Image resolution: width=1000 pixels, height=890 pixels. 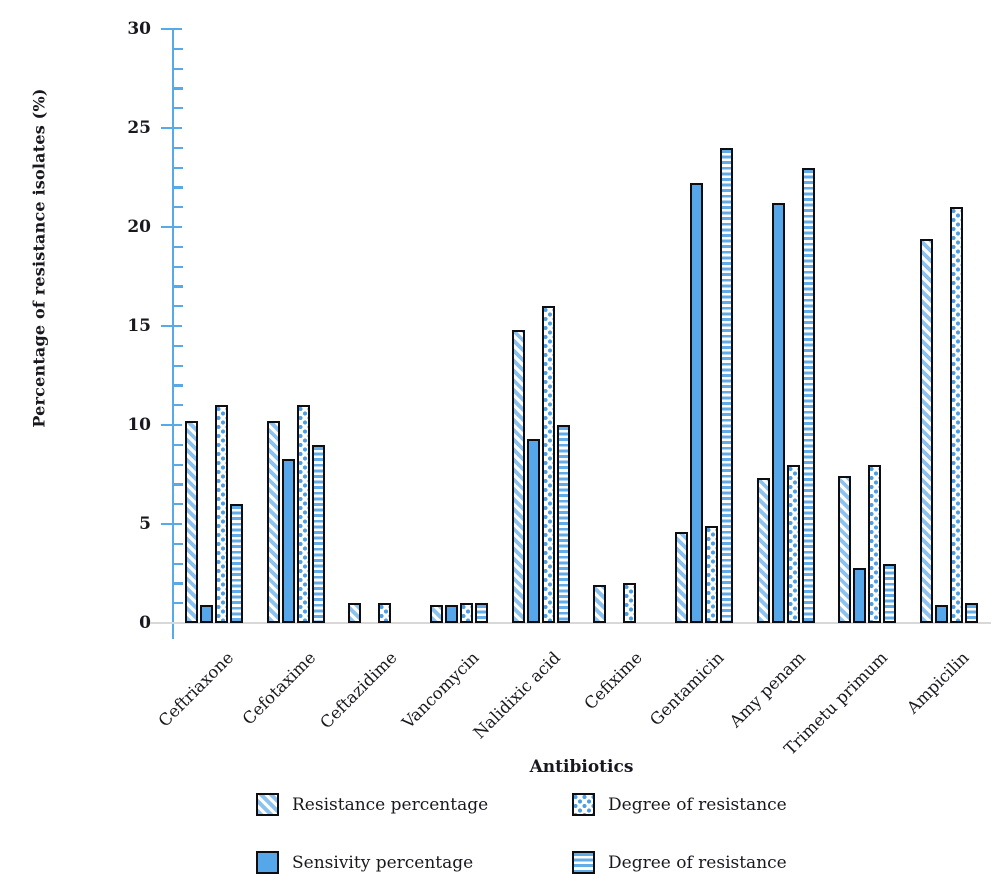 I want to click on y-tick-label: 0, so click(x=145, y=623).